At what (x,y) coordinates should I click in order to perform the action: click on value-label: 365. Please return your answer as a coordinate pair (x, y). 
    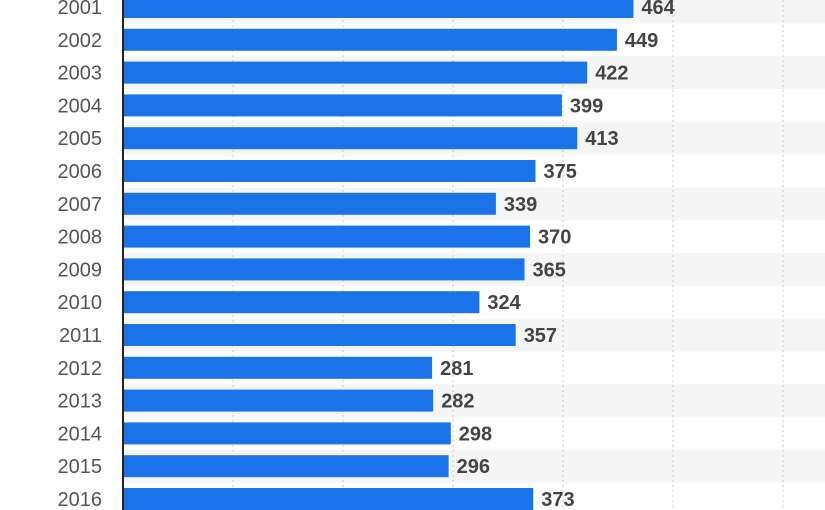
    Looking at the image, I should click on (549, 270).